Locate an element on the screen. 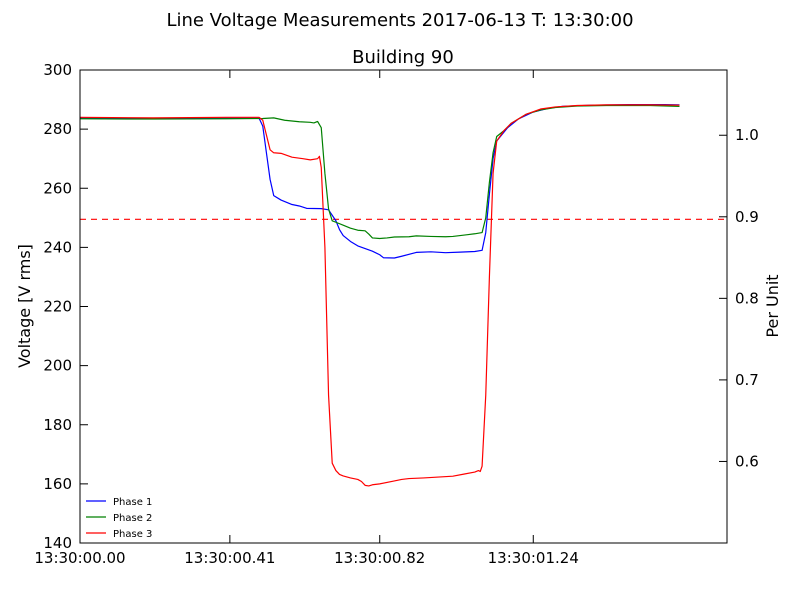 The width and height of the screenshot is (800, 600). y-axis-label: Voltage [V rms] is located at coordinates (24, 306).